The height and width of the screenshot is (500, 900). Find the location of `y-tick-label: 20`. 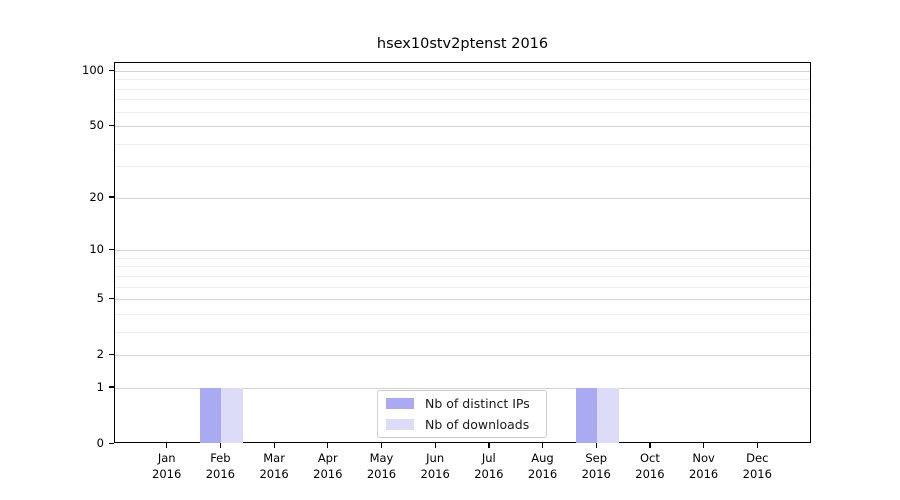

y-tick-label: 20 is located at coordinates (96, 196).